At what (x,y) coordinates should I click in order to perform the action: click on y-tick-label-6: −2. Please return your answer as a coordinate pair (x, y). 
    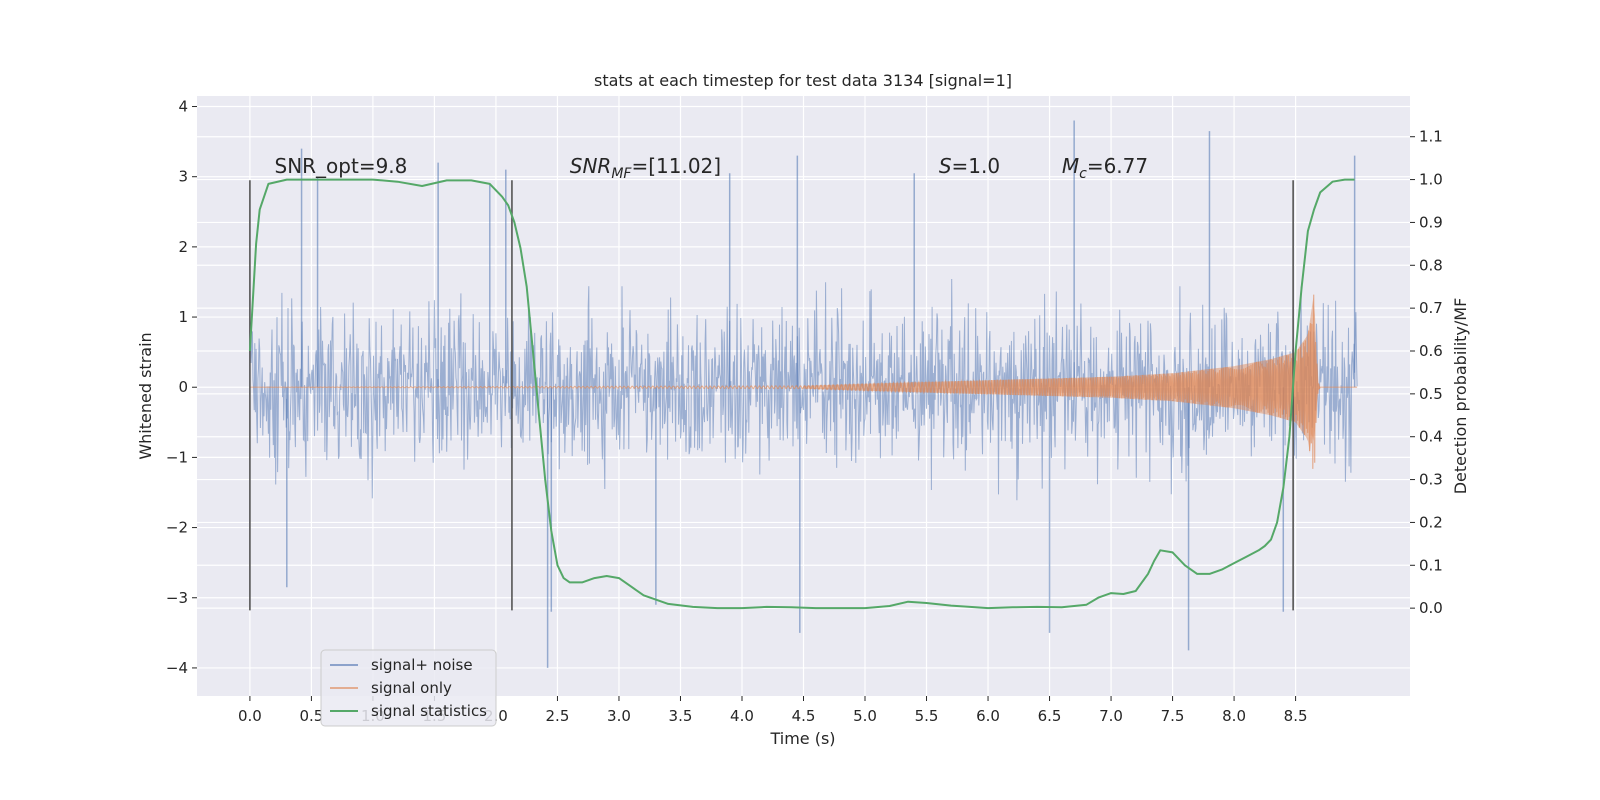
    Looking at the image, I should click on (177, 528).